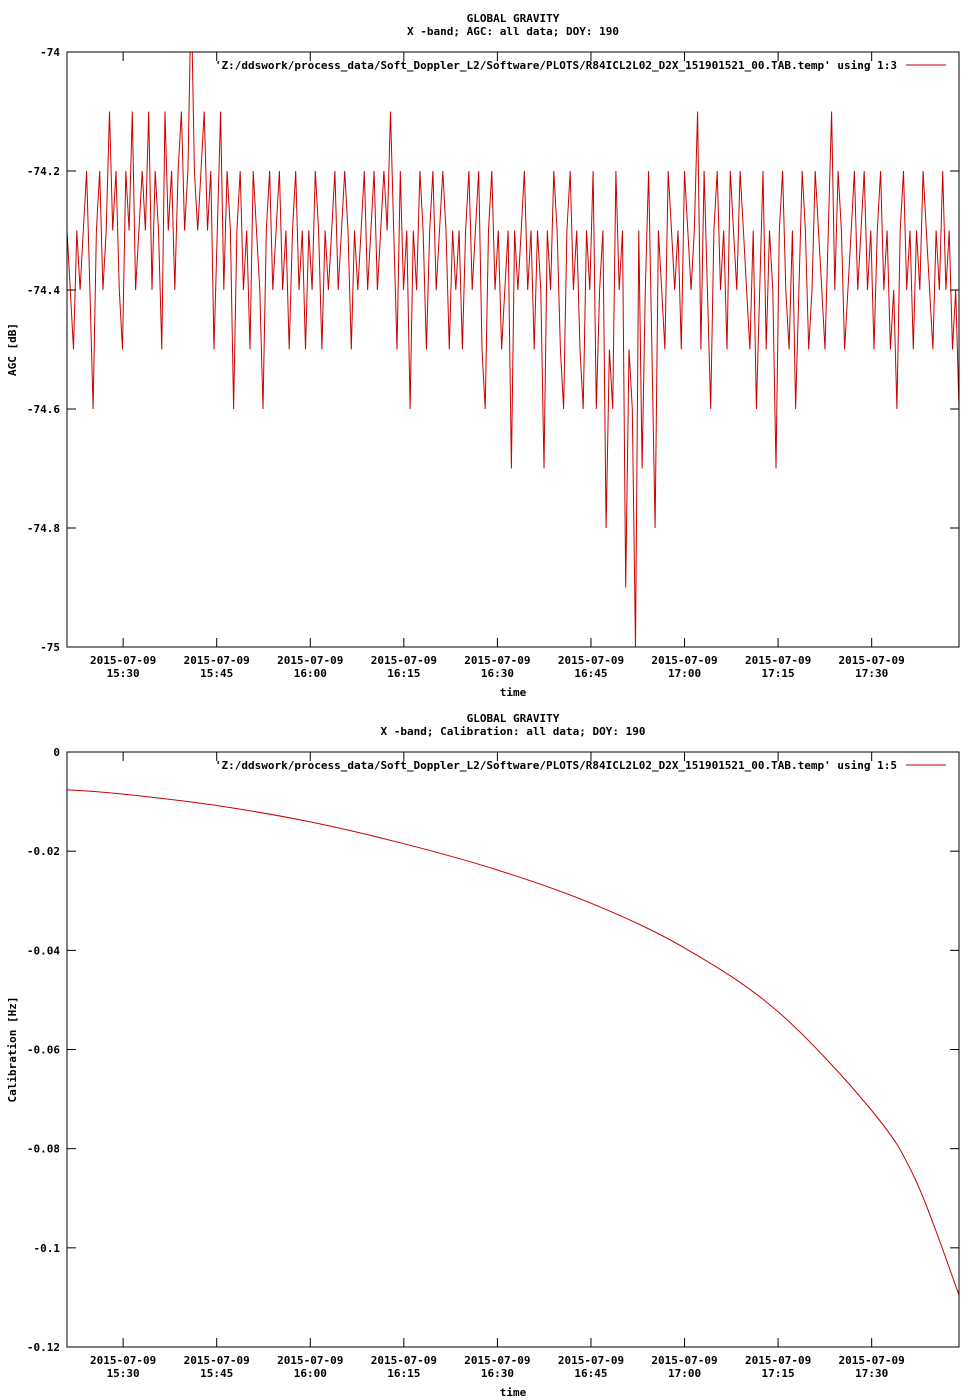  I want to click on y-axis-label: AGC [dB], so click(12, 349).